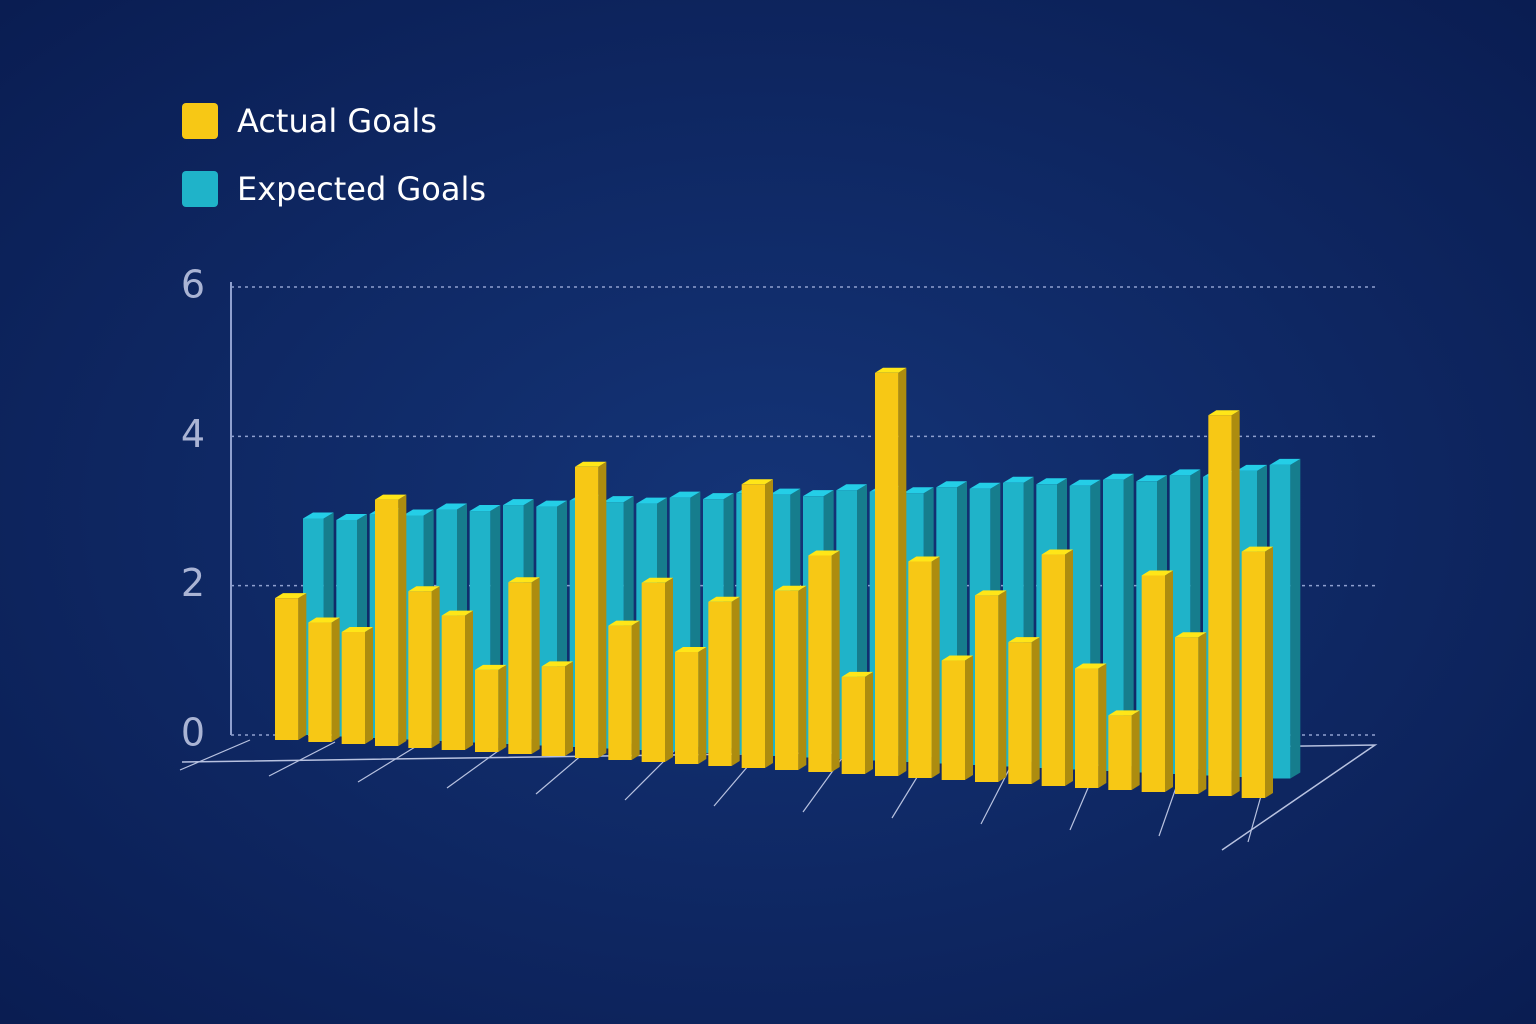 The width and height of the screenshot is (1536, 1024). I want to click on y-tick-label: 0, so click(193, 733).